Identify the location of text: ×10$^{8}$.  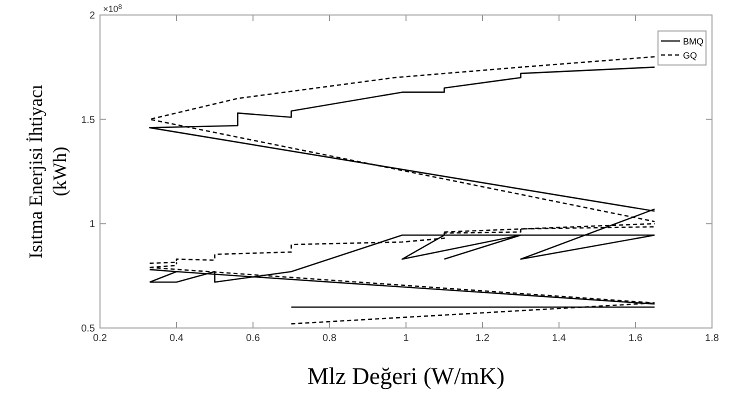
(112, 9).